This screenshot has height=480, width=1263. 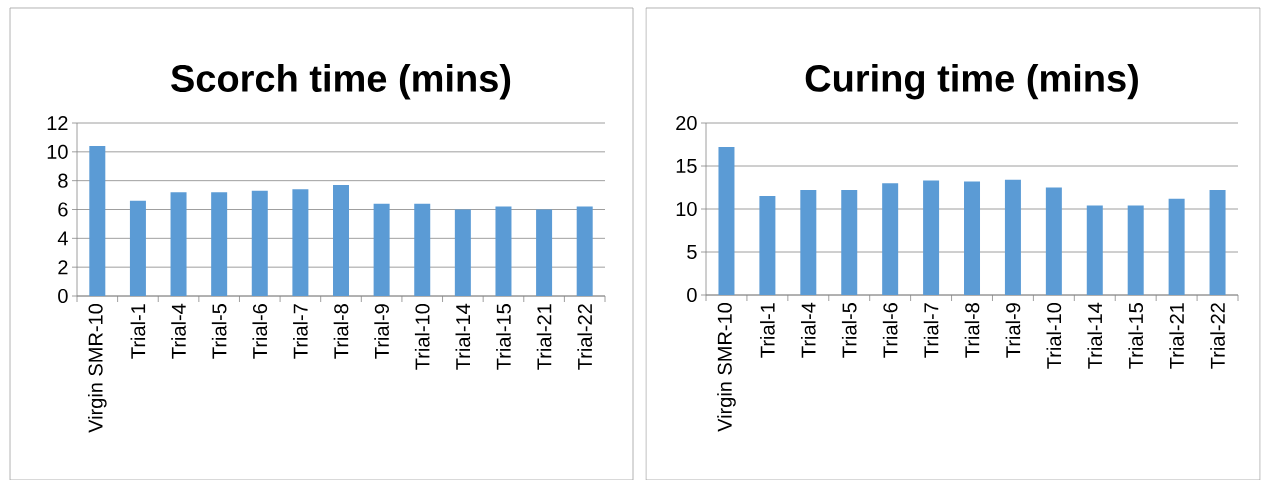 What do you see at coordinates (341, 82) in the screenshot?
I see `chart-title: Scorch time (mins)` at bounding box center [341, 82].